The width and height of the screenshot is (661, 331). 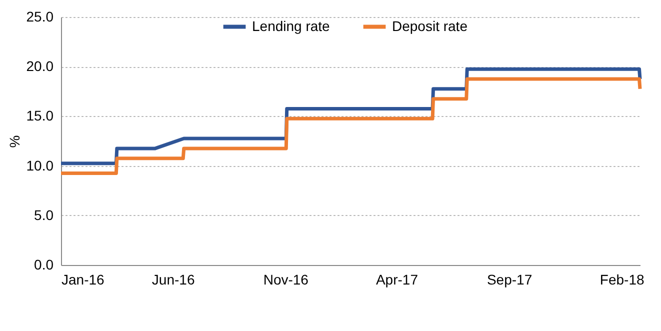 I want to click on x-tick-label: Feb-18, so click(x=622, y=280).